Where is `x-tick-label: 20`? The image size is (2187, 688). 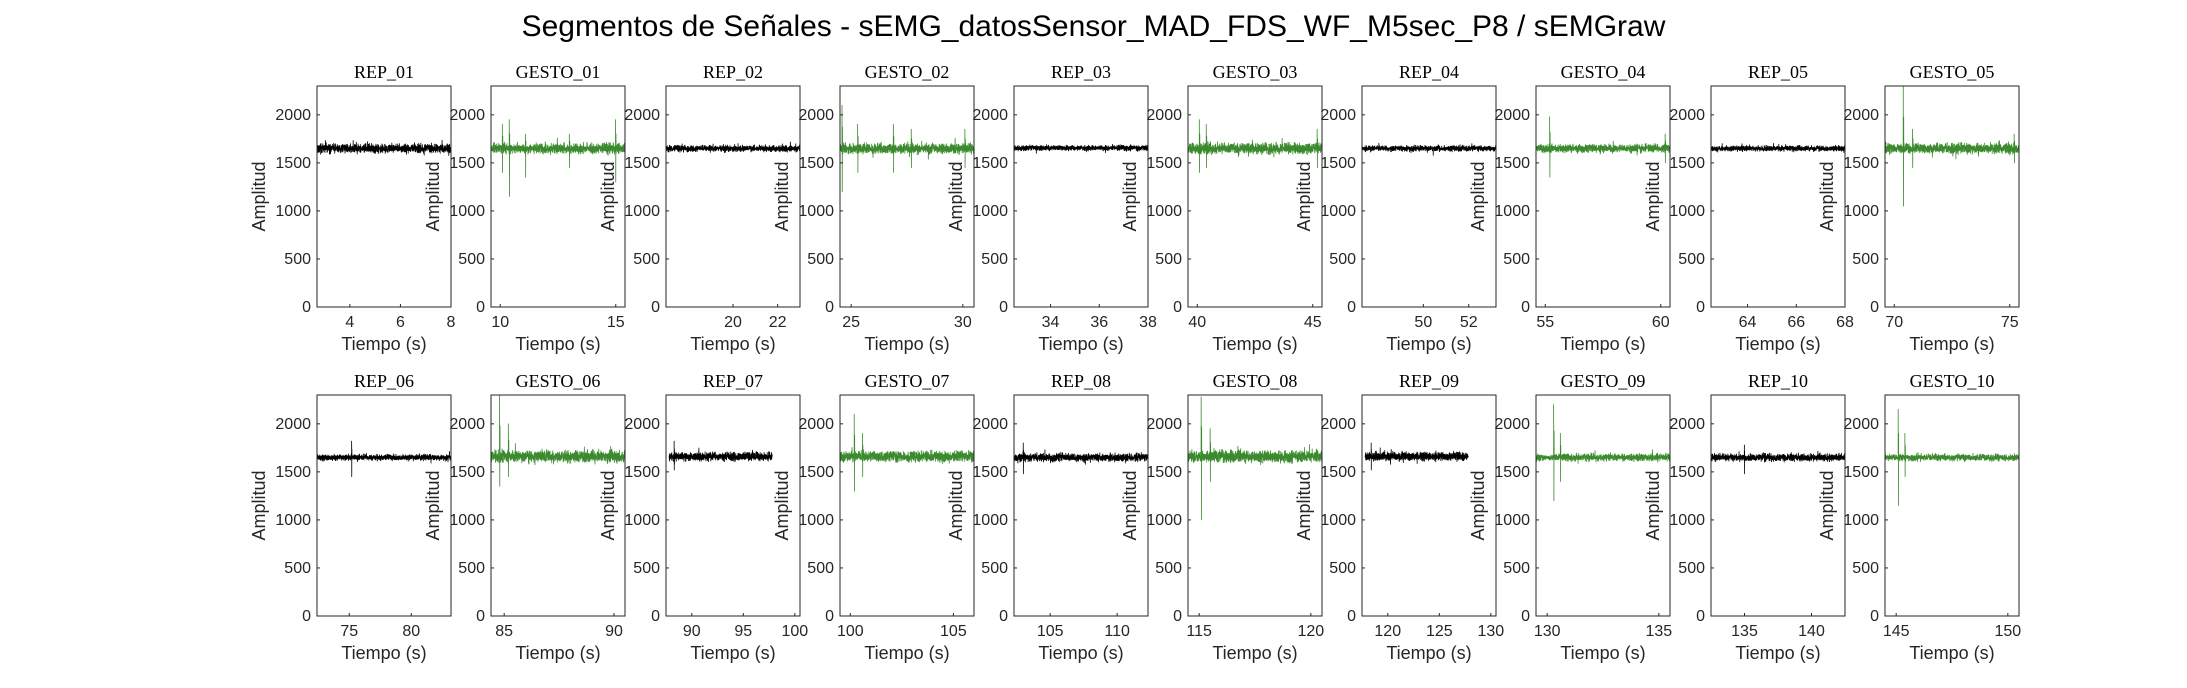 x-tick-label: 20 is located at coordinates (733, 322).